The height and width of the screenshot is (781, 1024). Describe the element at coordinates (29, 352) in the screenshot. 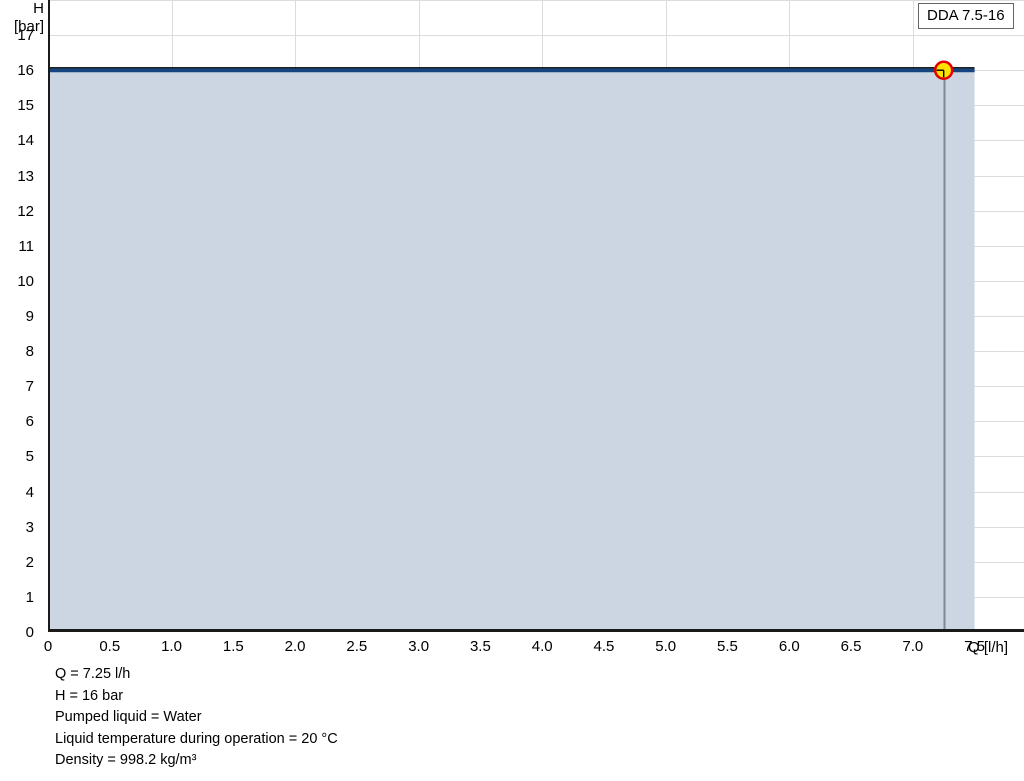

I see `y-tick-8: 8` at that location.